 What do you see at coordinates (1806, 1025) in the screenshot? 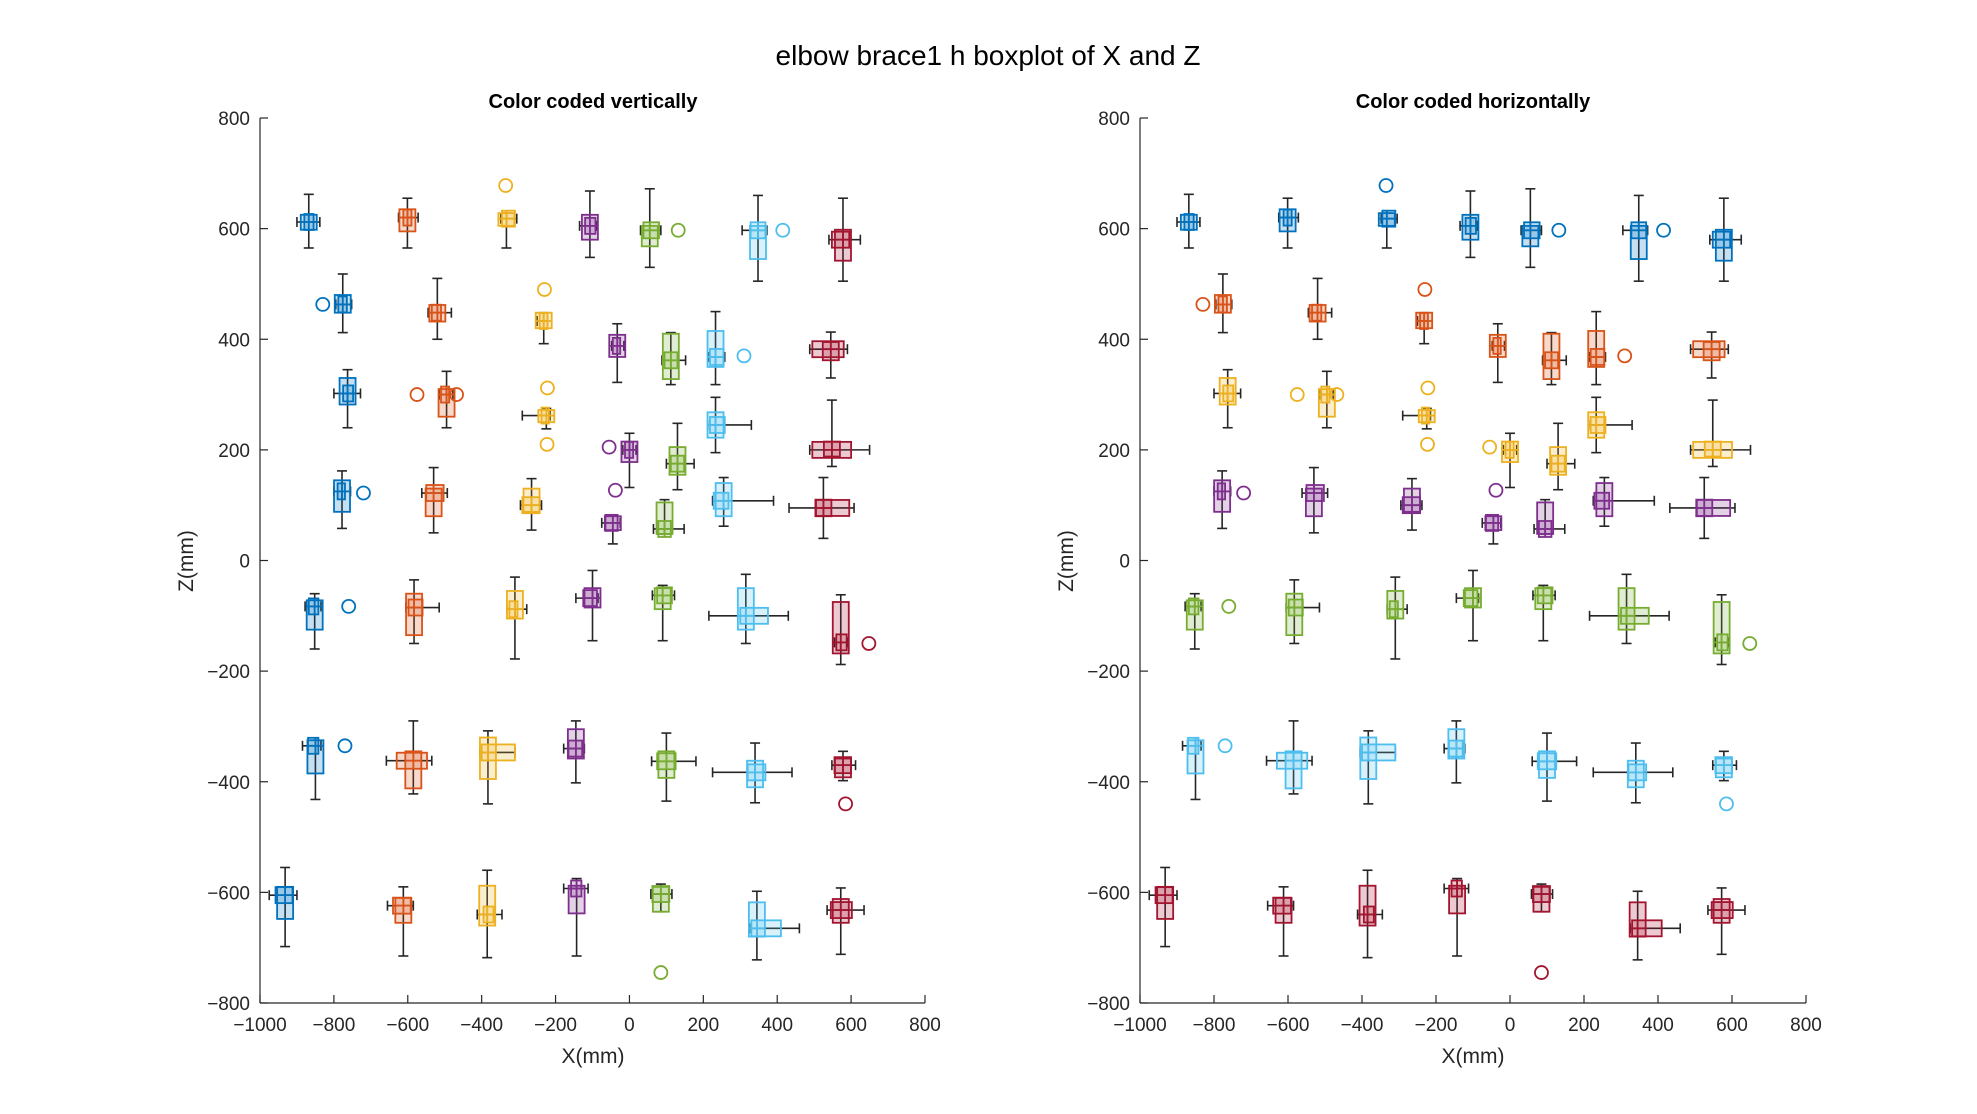
I see `right-x-tick-label: 800` at bounding box center [1806, 1025].